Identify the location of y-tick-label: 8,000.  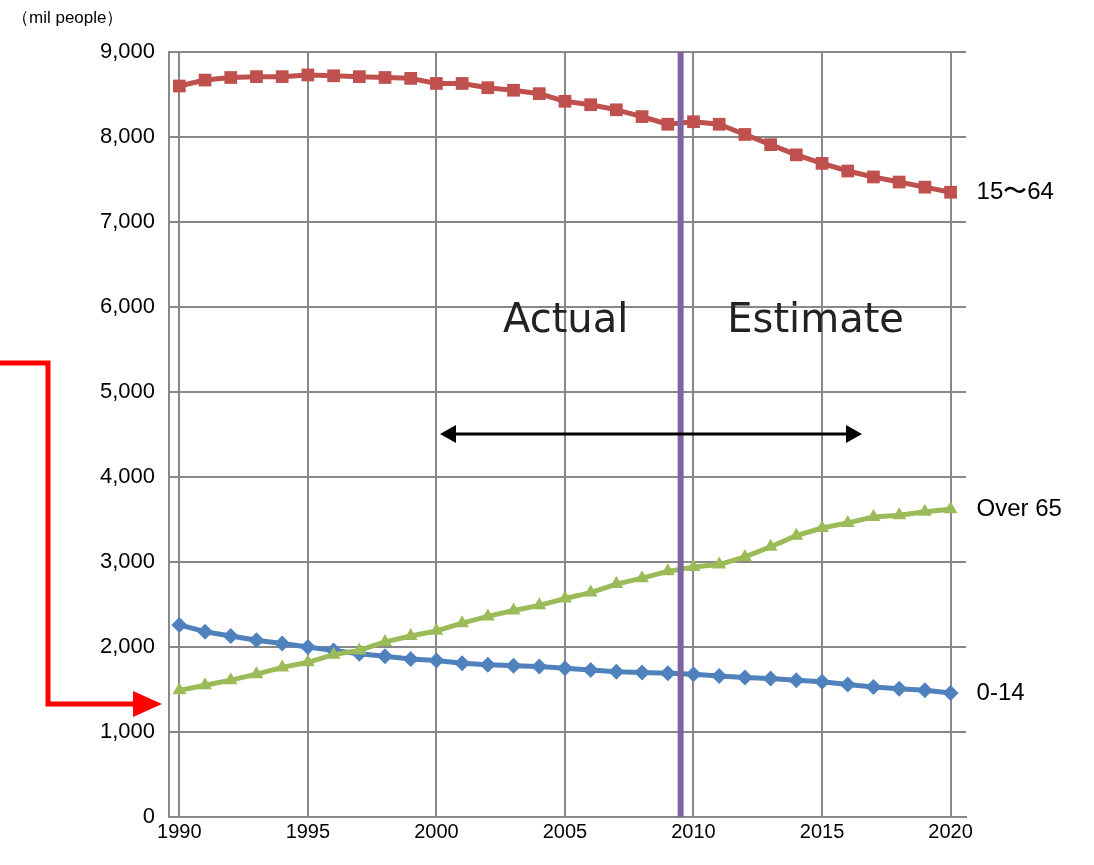
(127, 136).